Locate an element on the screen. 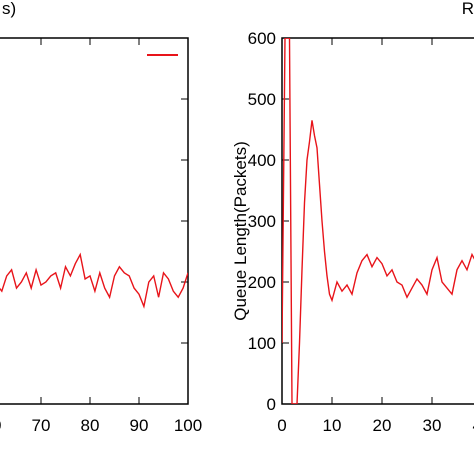  x-tick-label: 90 is located at coordinates (139, 425).